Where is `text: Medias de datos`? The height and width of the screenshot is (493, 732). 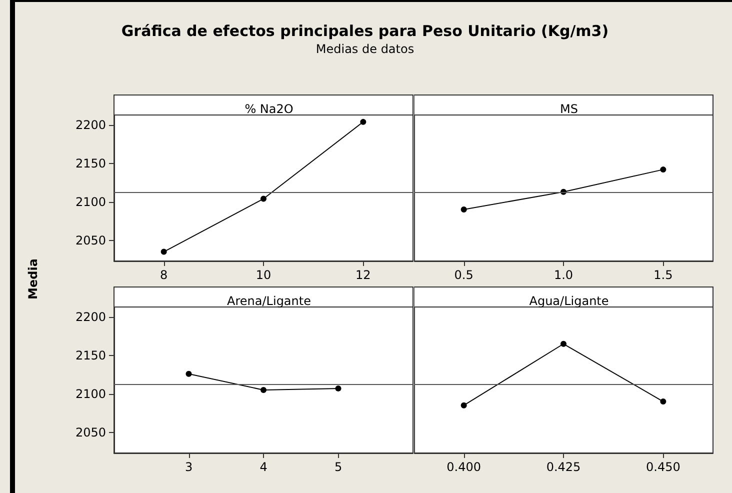 text: Medias de datos is located at coordinates (365, 49).